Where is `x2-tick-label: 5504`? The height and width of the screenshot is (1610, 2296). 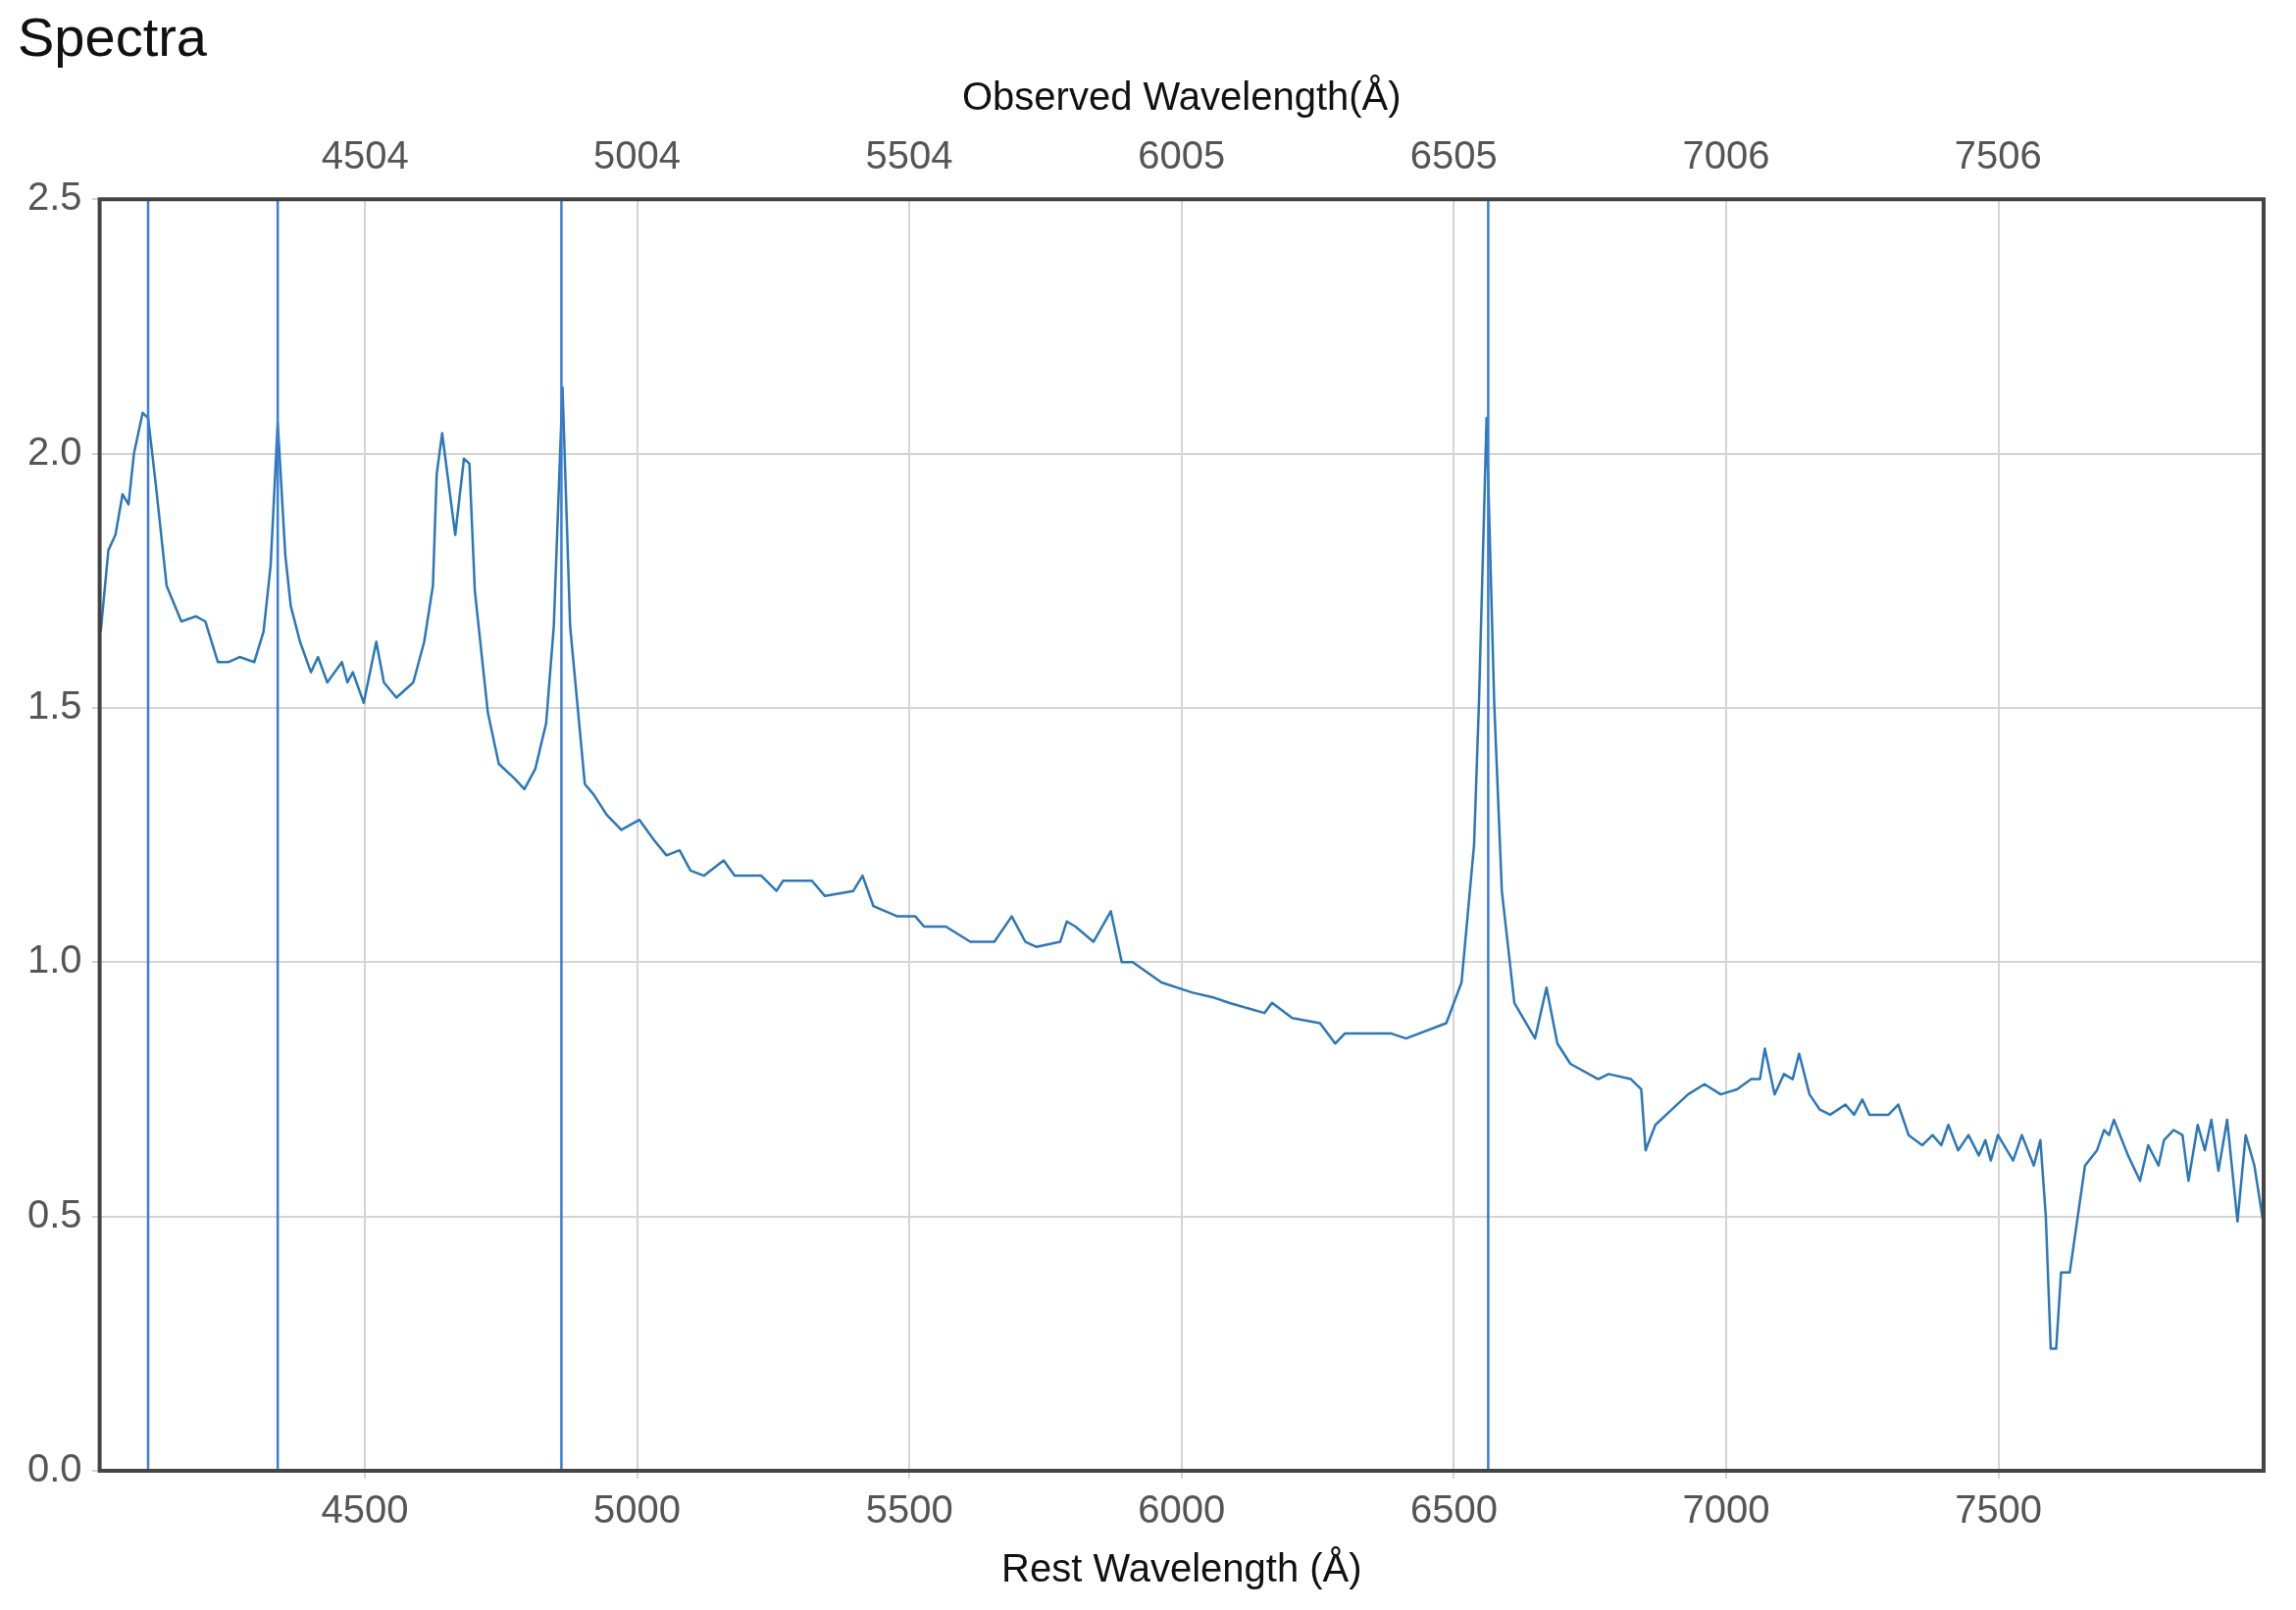 x2-tick-label: 5504 is located at coordinates (909, 155).